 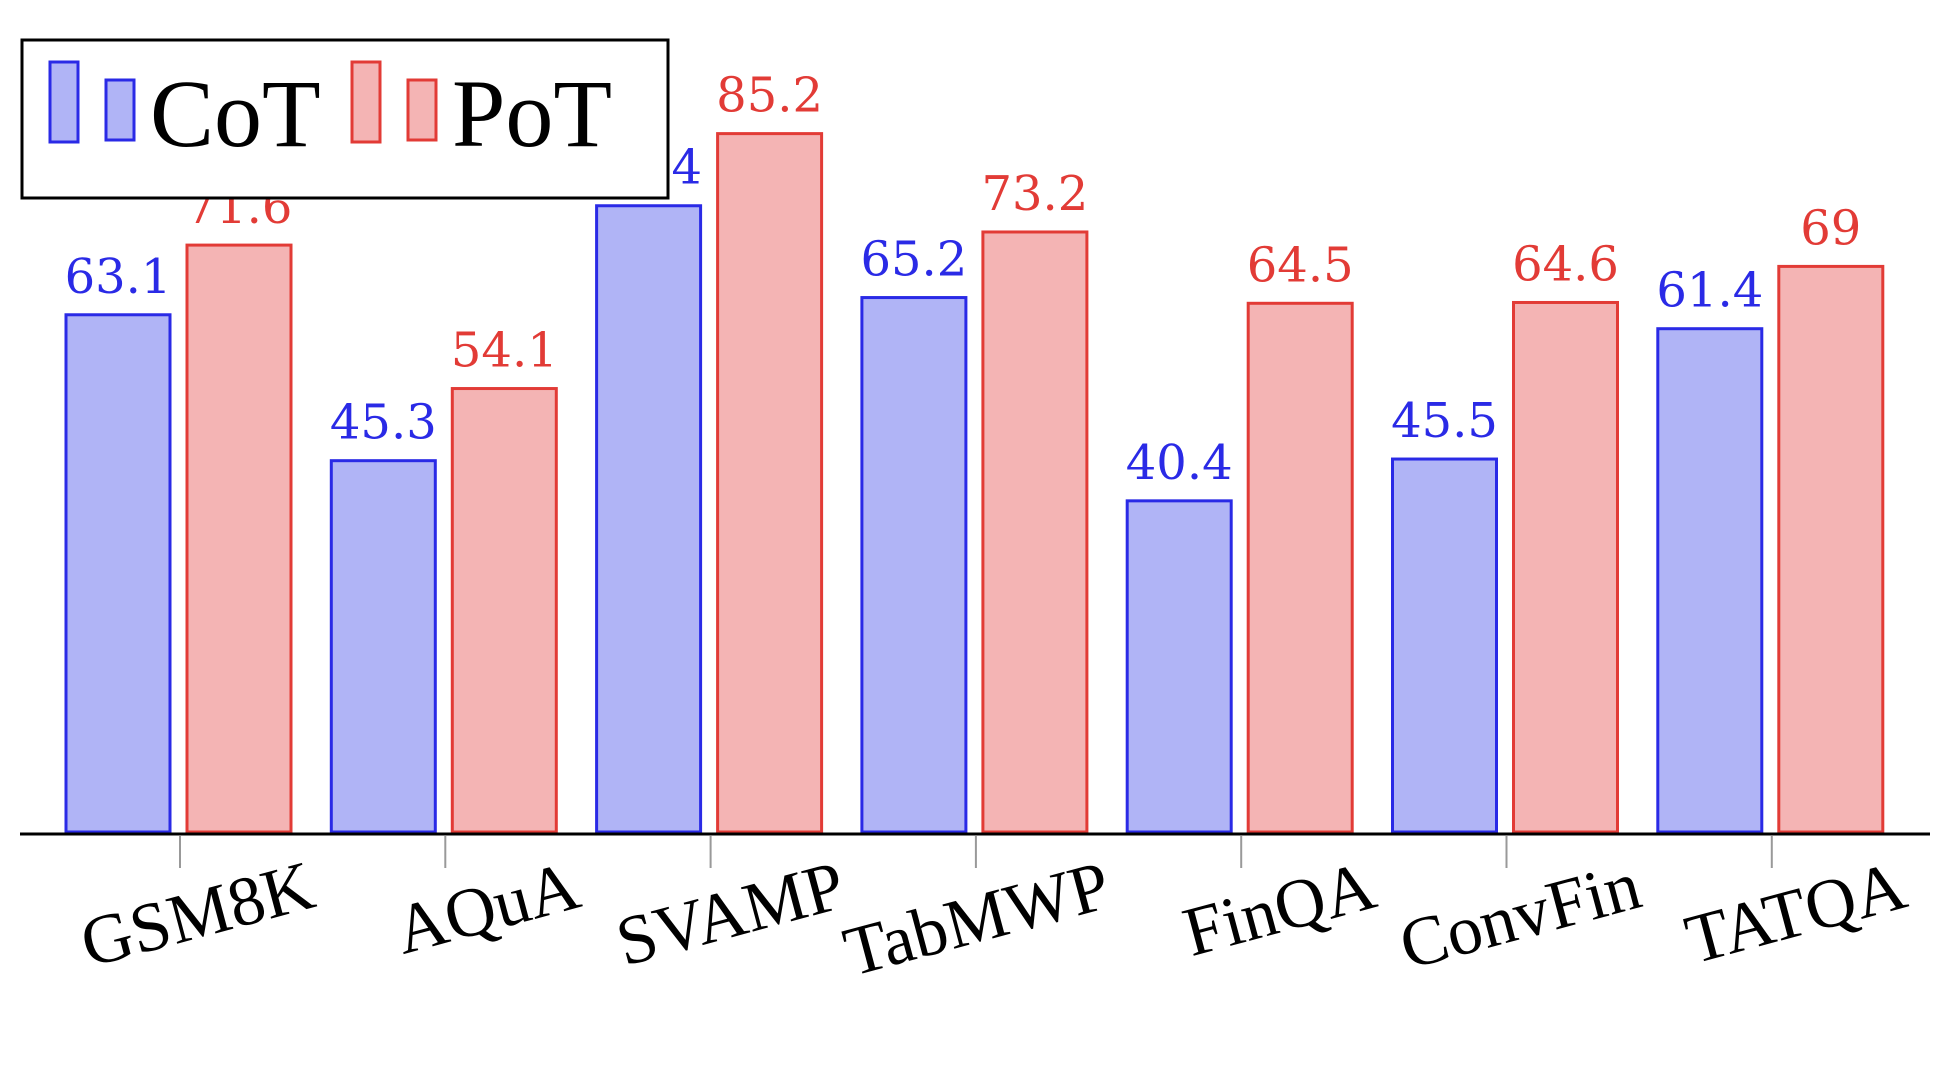 What do you see at coordinates (913, 260) in the screenshot?
I see `data-label-cot-tabmwp: 65.2` at bounding box center [913, 260].